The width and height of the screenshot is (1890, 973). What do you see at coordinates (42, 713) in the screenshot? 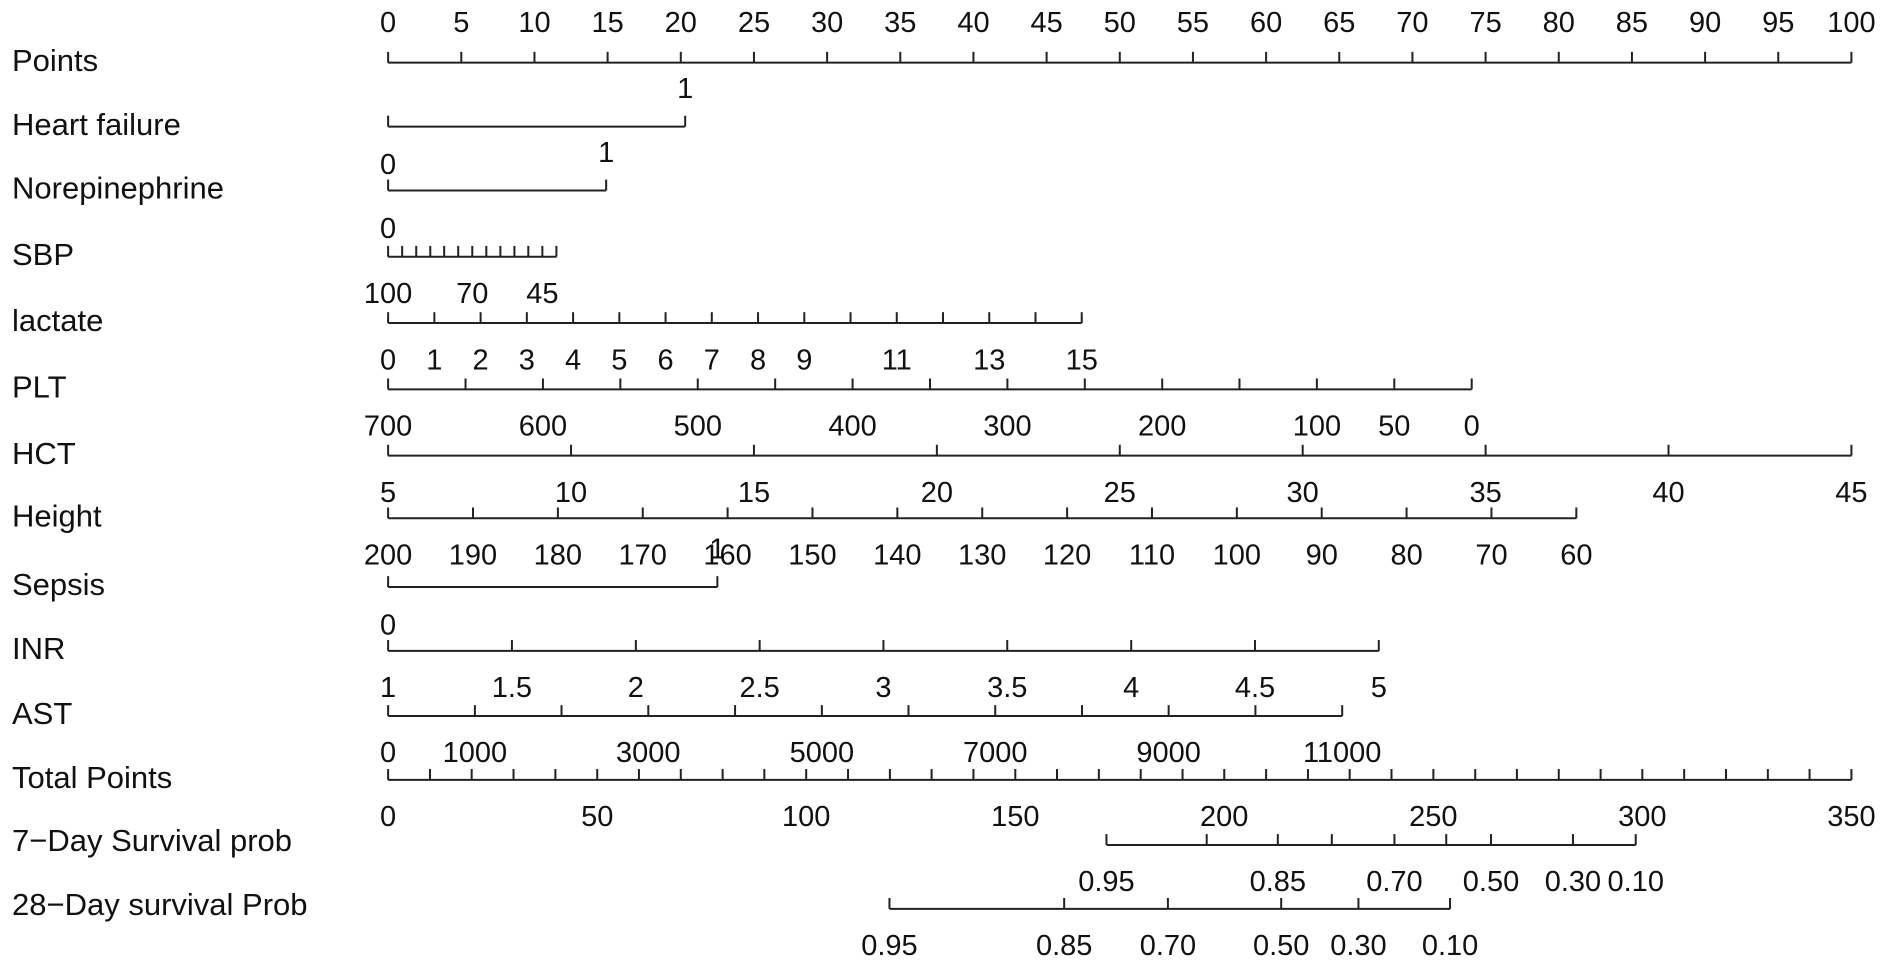
I see `scale-name: AST` at bounding box center [42, 713].